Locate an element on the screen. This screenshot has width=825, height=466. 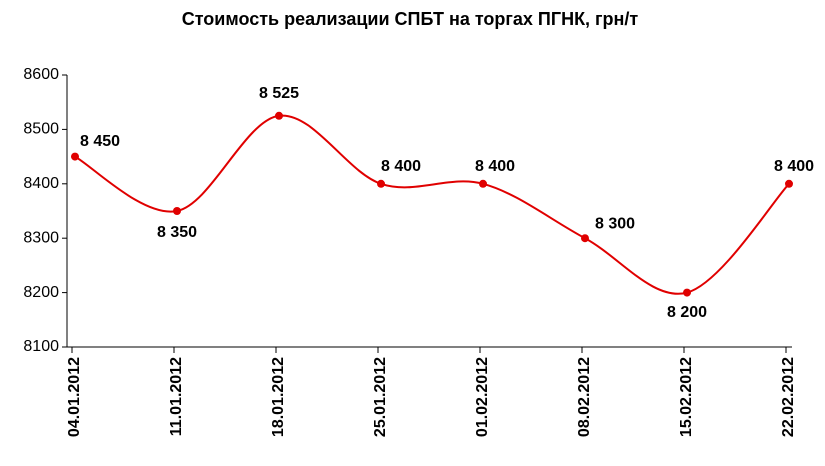
y-tick-label: 8500 is located at coordinates (41, 129).